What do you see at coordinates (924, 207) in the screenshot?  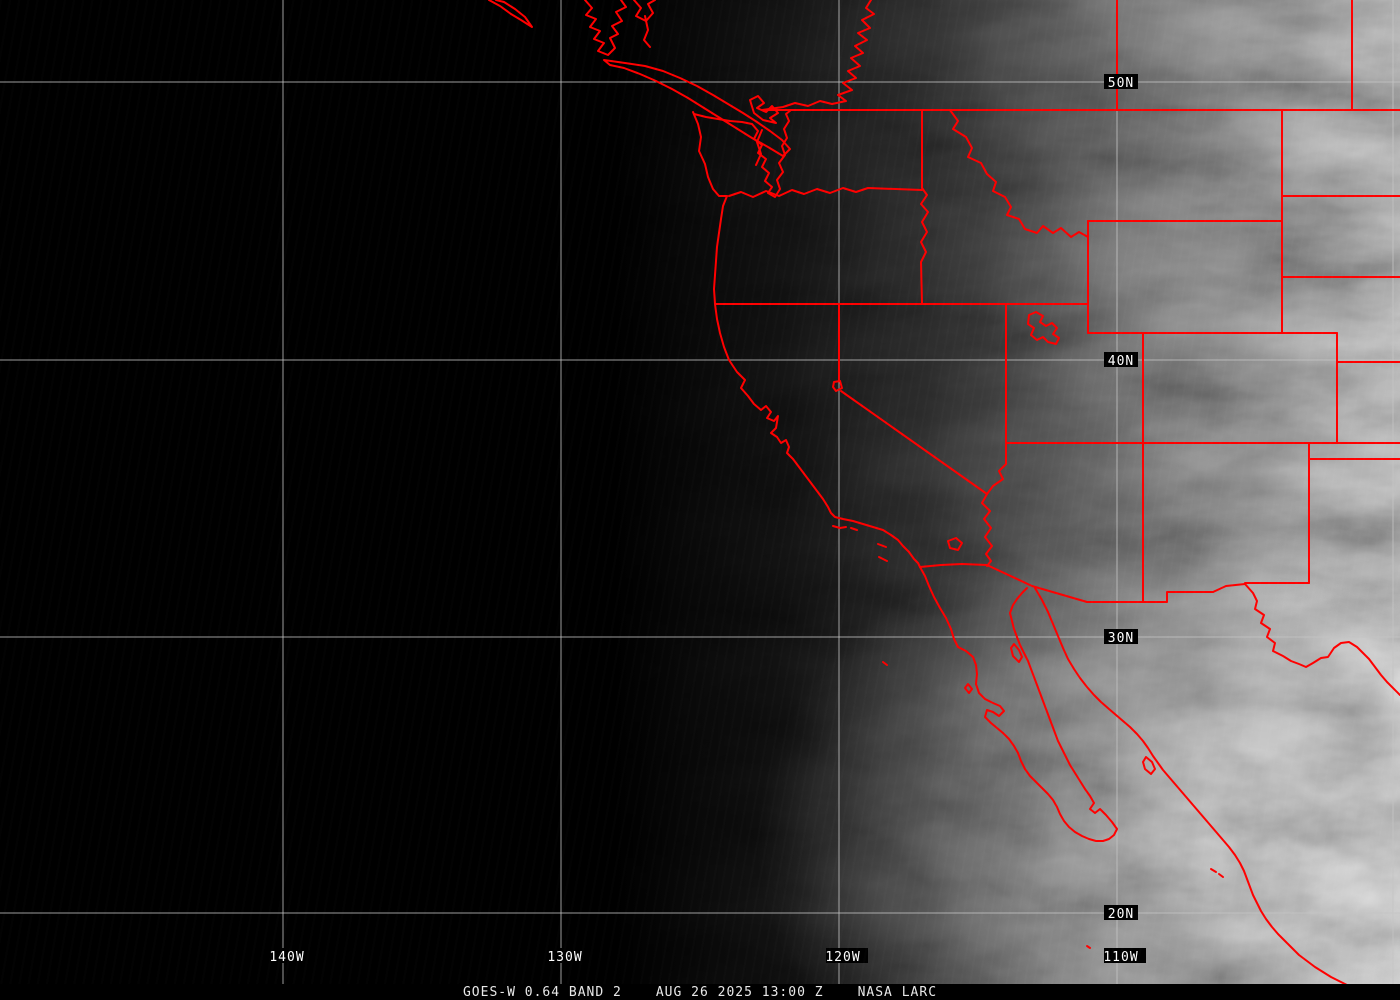 I see `map-outline-wa-id-snake` at bounding box center [924, 207].